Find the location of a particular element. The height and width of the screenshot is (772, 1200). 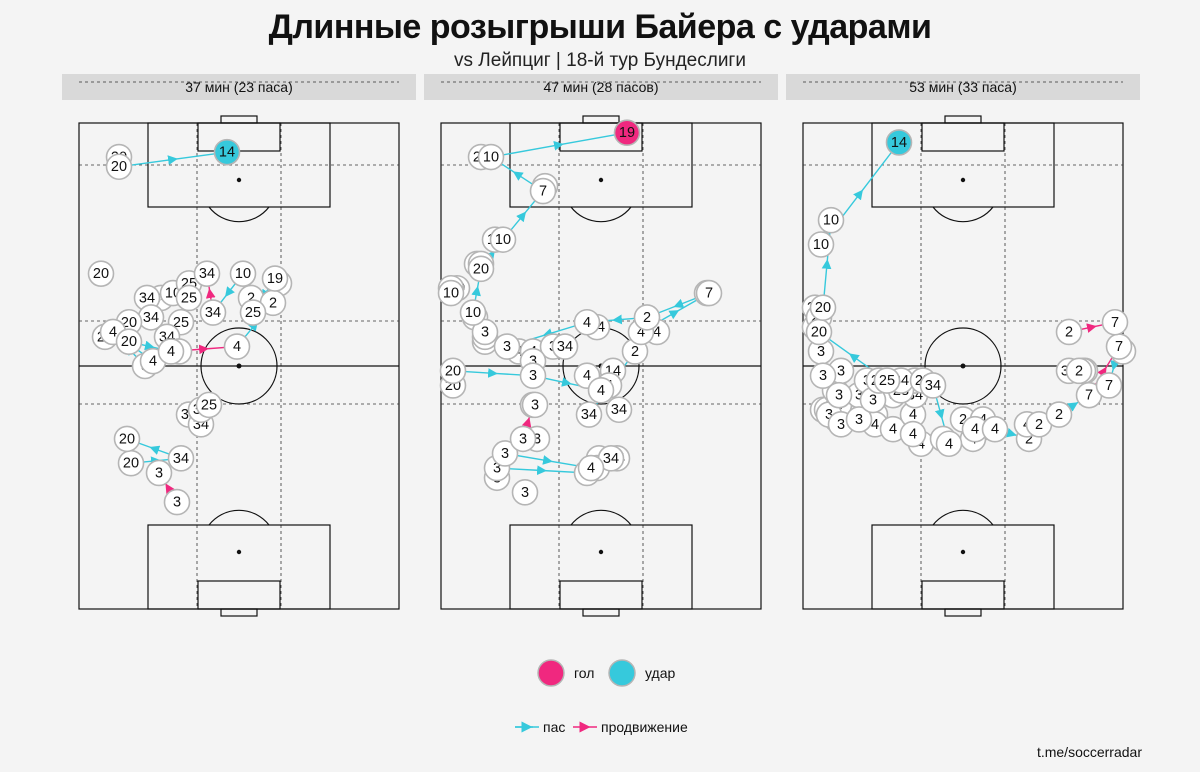

top-goal is located at coordinates (239, 119).